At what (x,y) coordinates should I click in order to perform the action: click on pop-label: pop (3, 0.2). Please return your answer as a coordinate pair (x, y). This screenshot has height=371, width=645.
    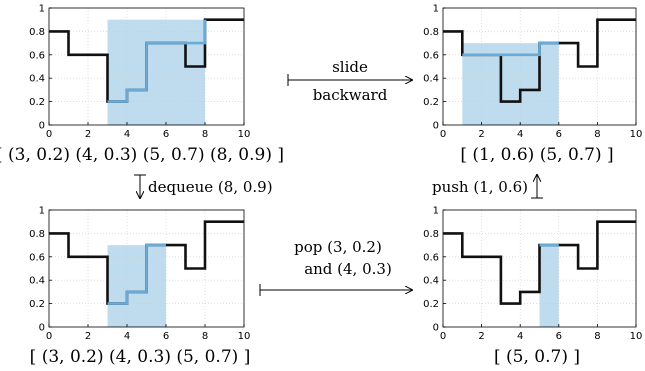
    Looking at the image, I should click on (338, 247).